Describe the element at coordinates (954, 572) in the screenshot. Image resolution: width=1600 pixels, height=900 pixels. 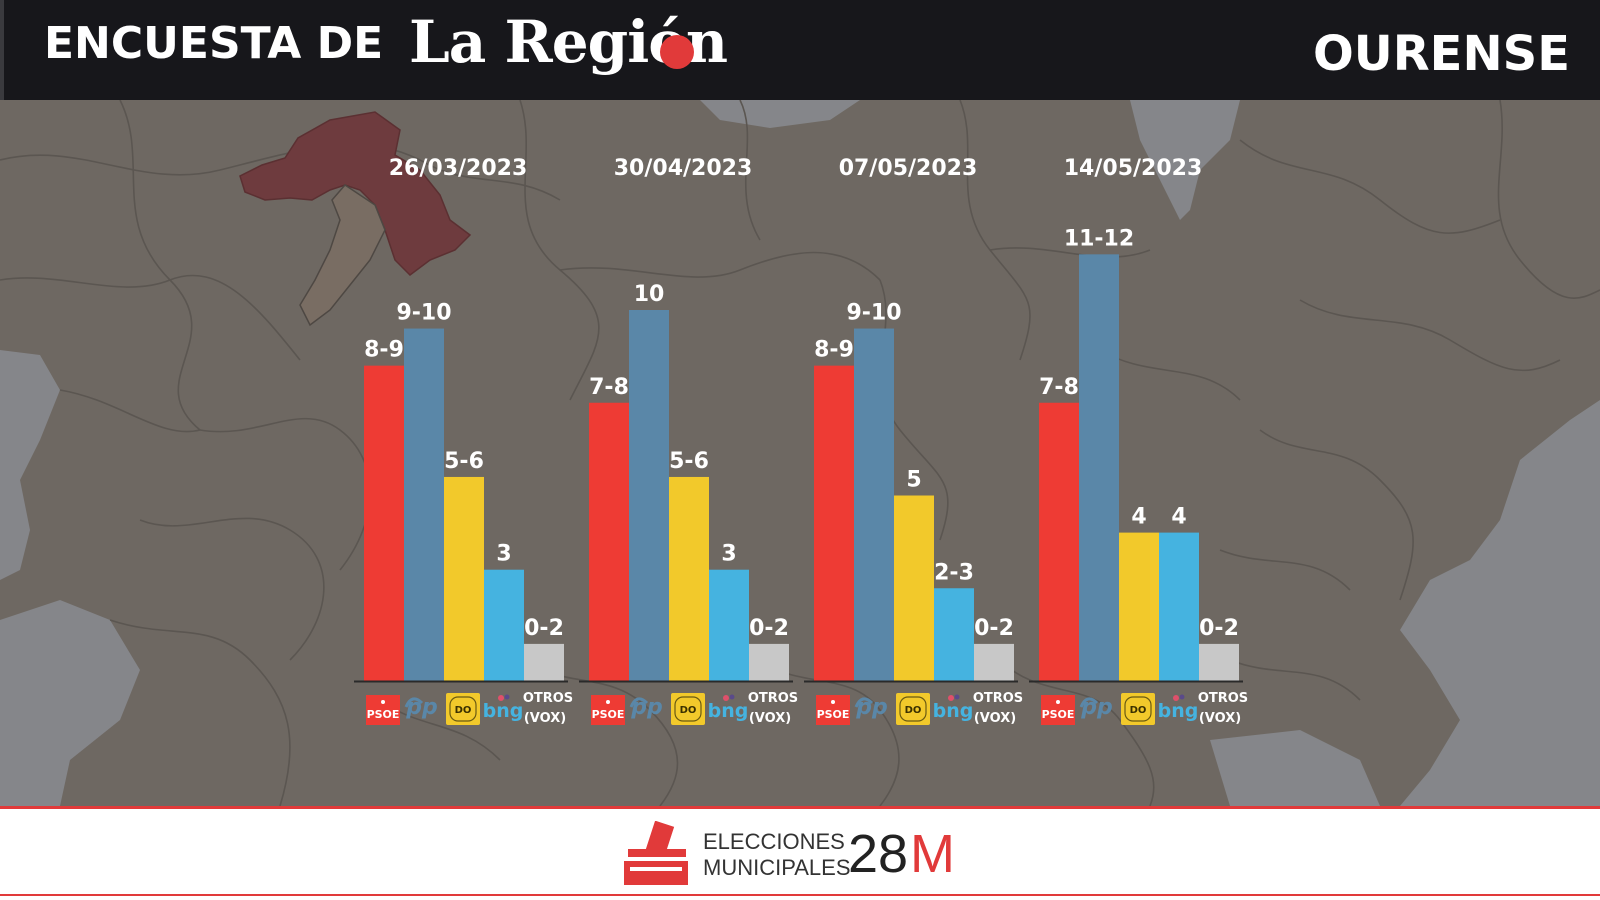
I see `bar-value-label: 2-3` at that location.